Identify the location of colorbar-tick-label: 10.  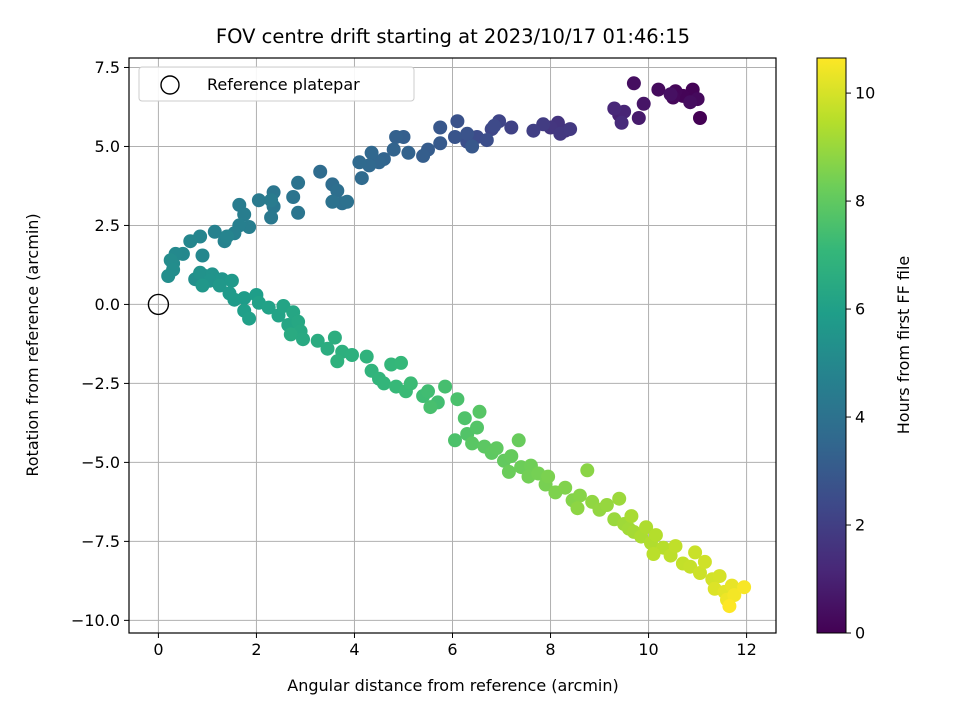
(865, 93).